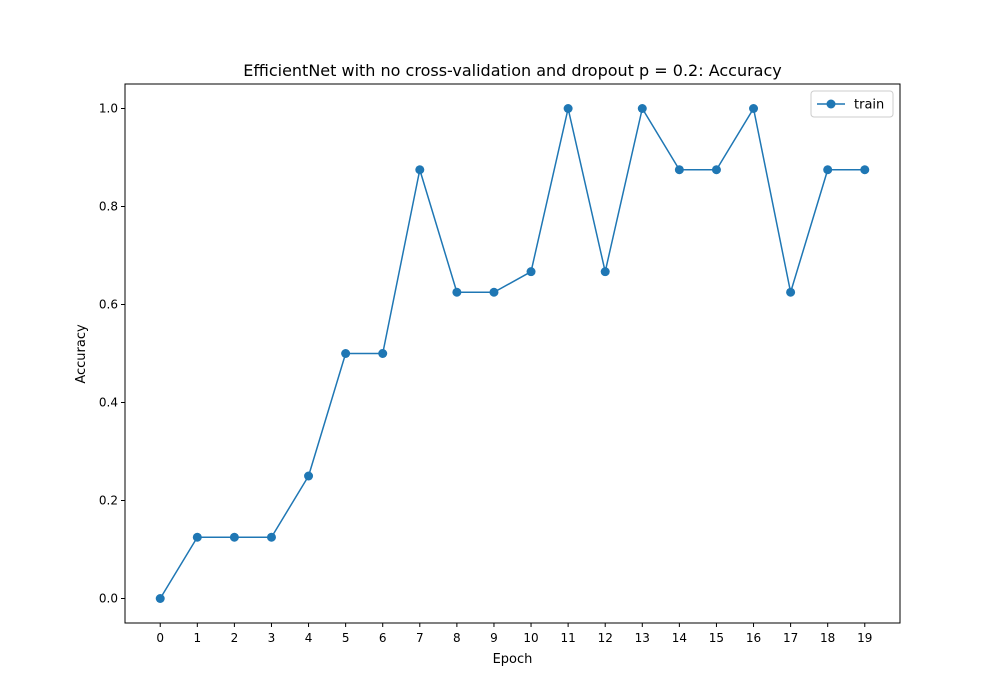 Image resolution: width=1000 pixels, height=700 pixels. Describe the element at coordinates (108, 599) in the screenshot. I see `y-tick-label: 0.0` at that location.